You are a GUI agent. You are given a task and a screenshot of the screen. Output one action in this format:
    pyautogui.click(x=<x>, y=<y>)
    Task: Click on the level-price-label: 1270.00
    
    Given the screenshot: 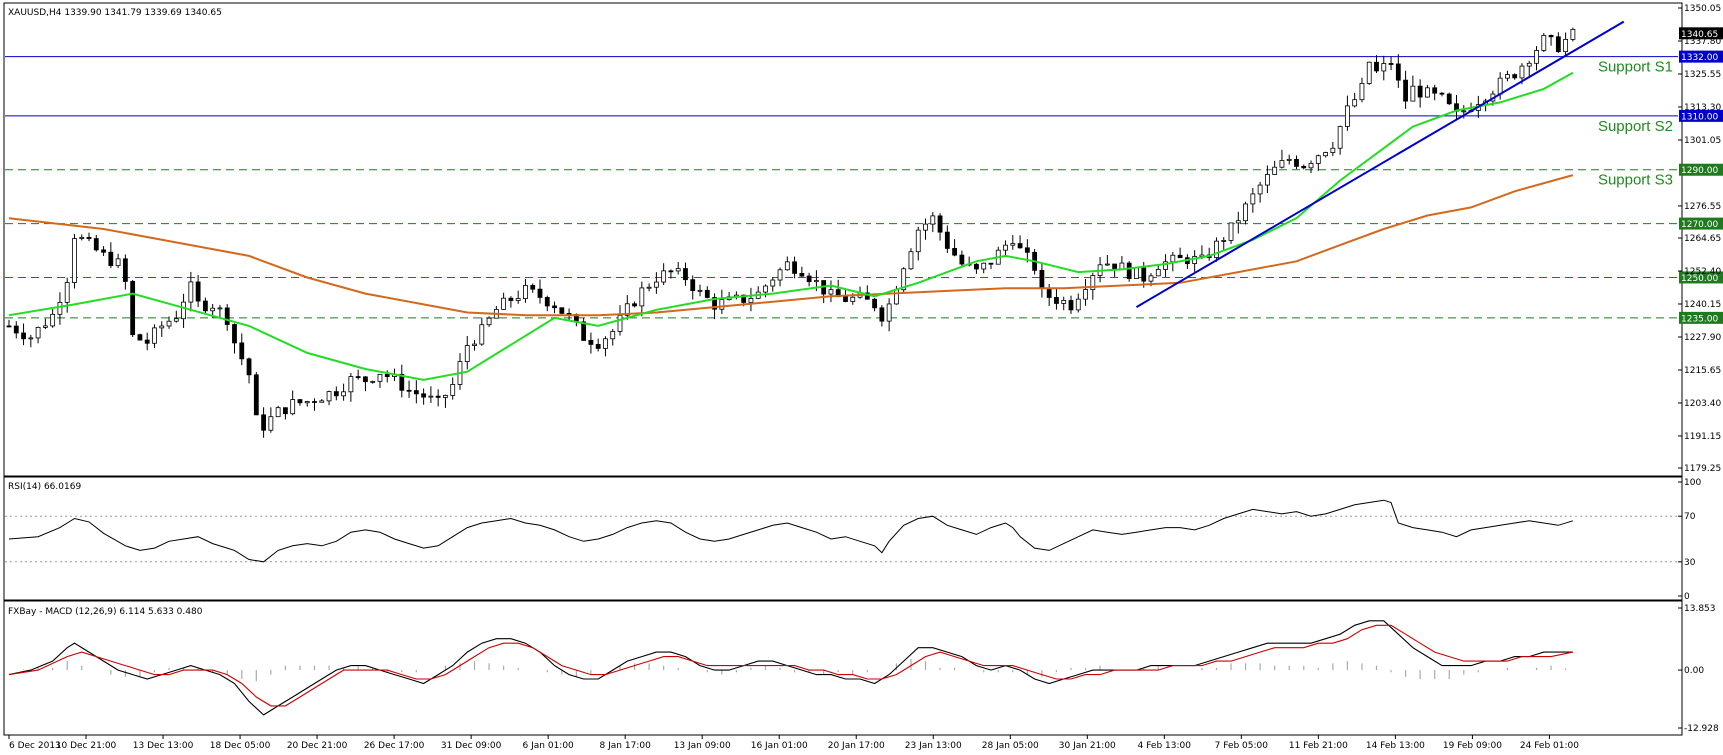 What is the action you would take?
    pyautogui.click(x=1699, y=225)
    